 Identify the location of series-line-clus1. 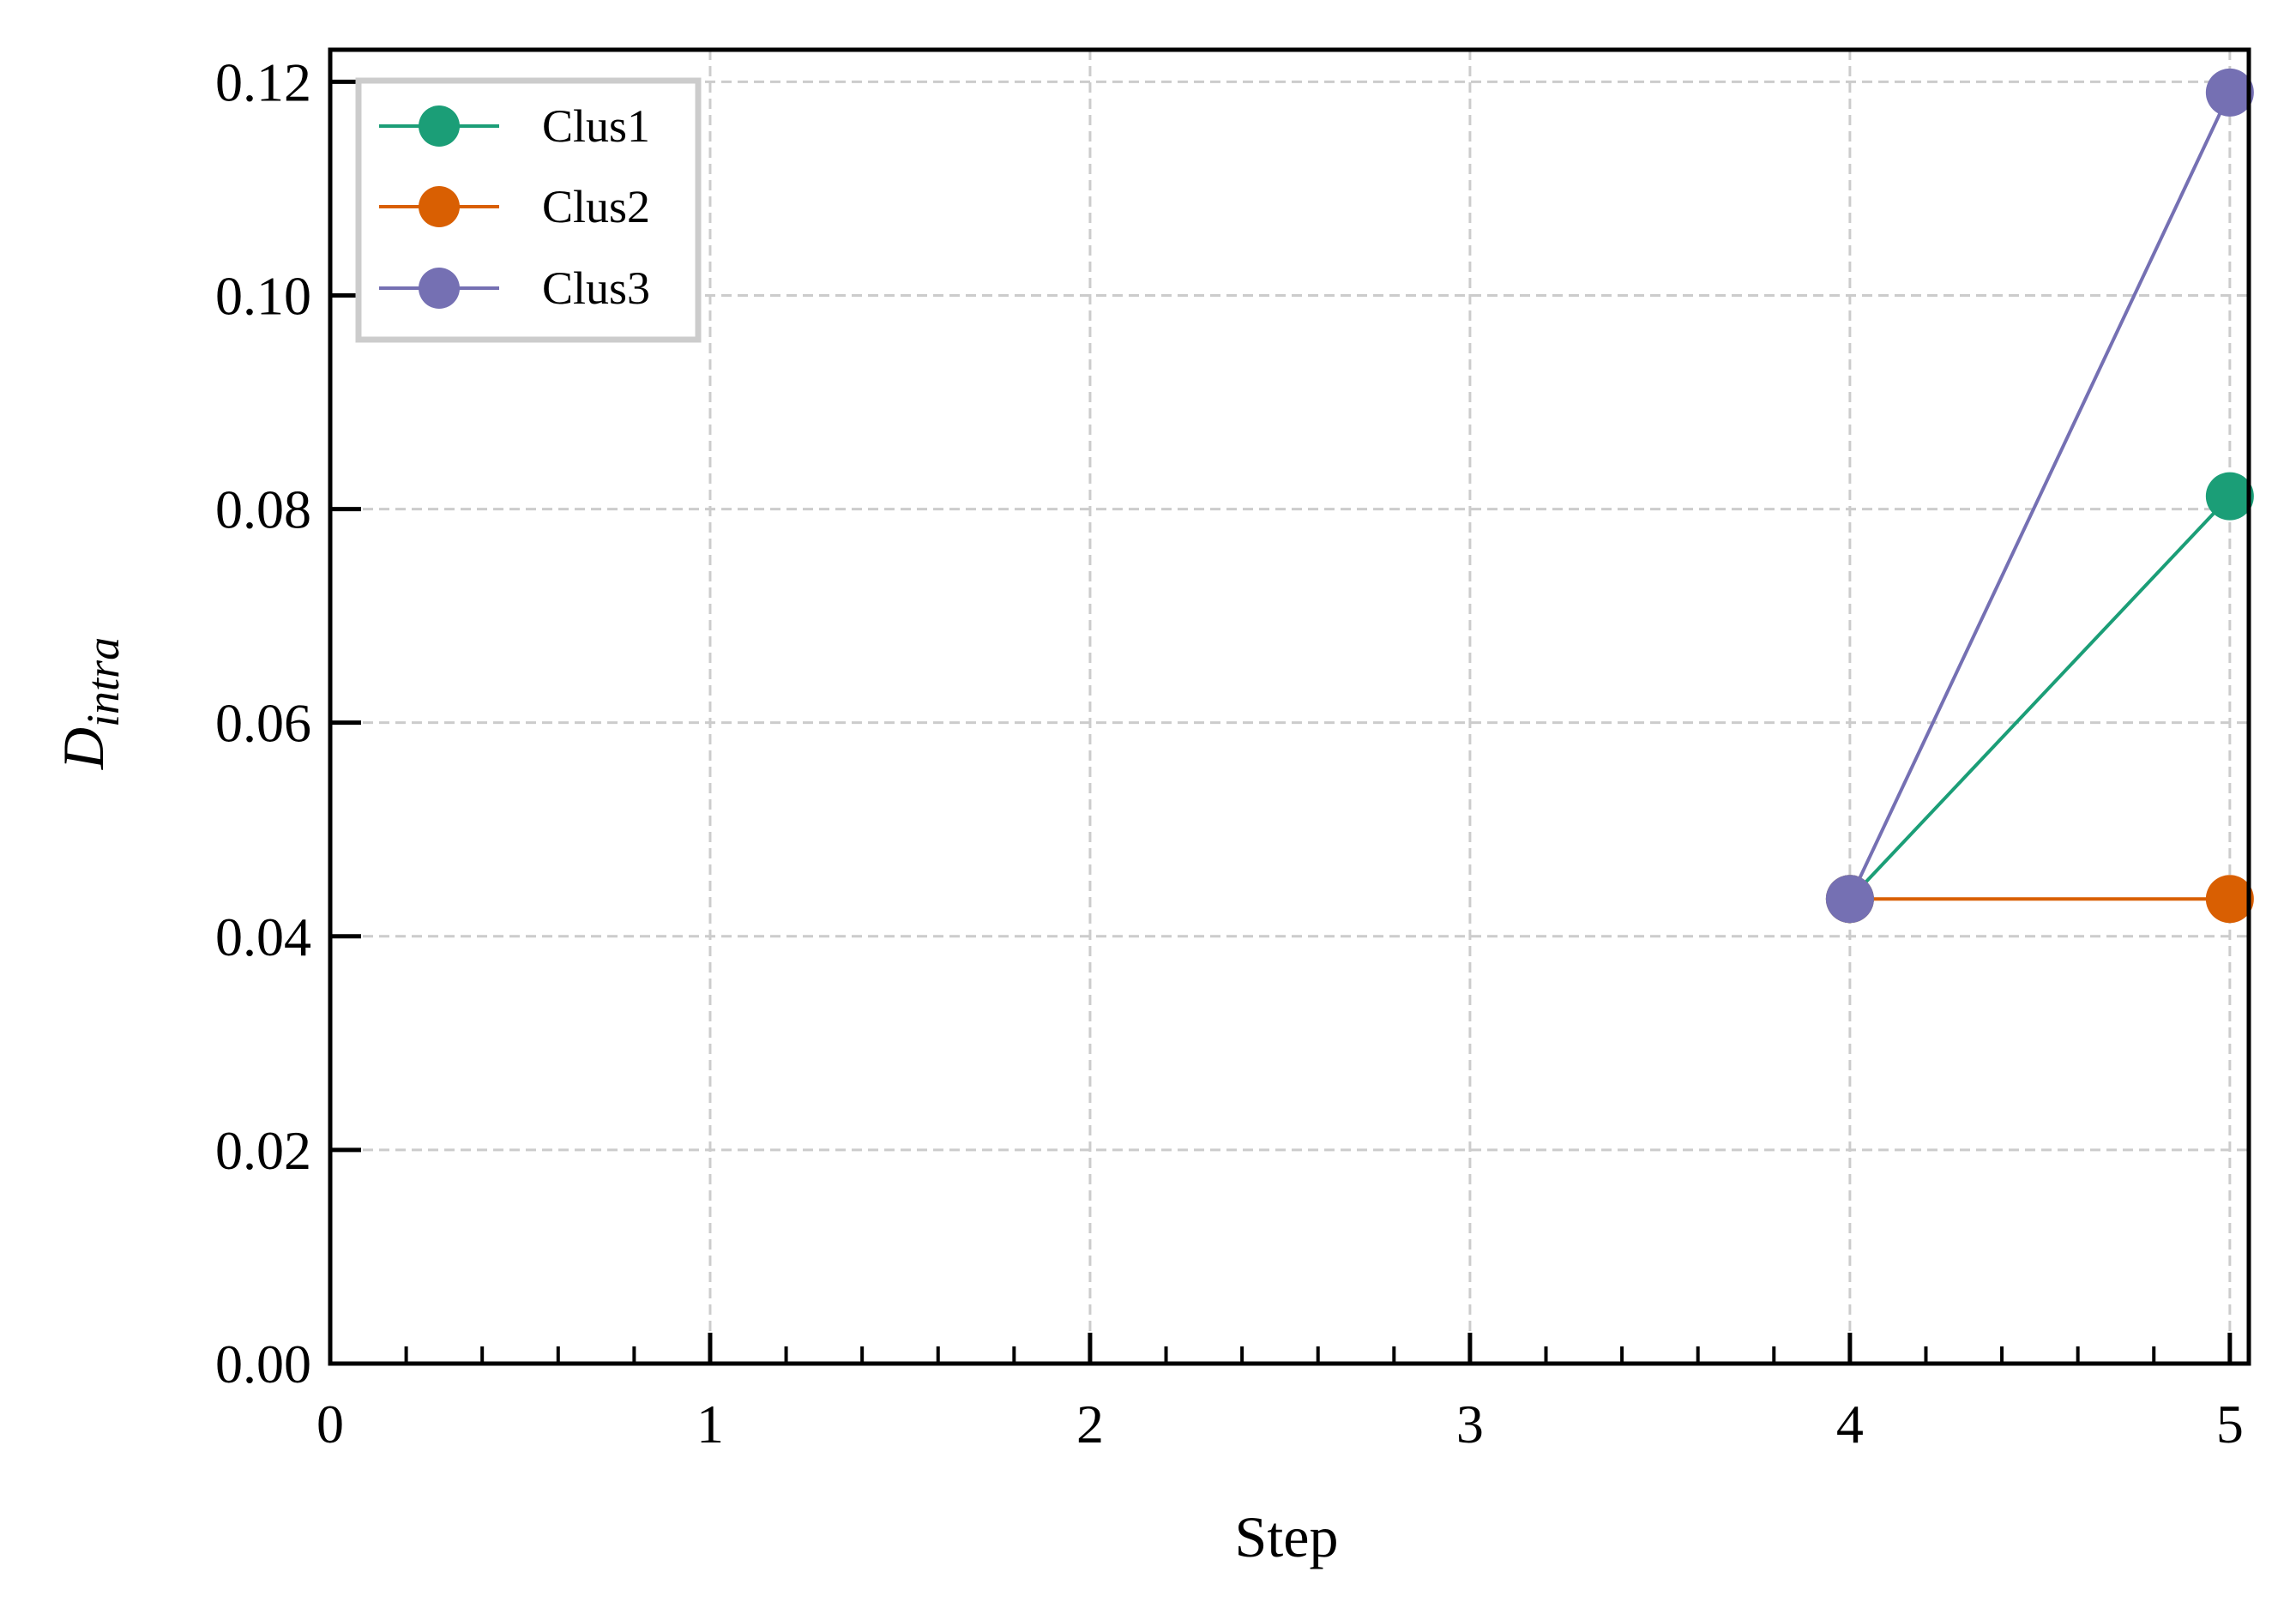
(2040, 697).